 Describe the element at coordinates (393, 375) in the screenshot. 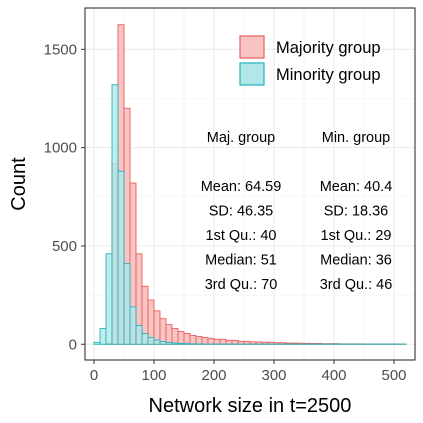

I see `x-tick-label: 500` at that location.